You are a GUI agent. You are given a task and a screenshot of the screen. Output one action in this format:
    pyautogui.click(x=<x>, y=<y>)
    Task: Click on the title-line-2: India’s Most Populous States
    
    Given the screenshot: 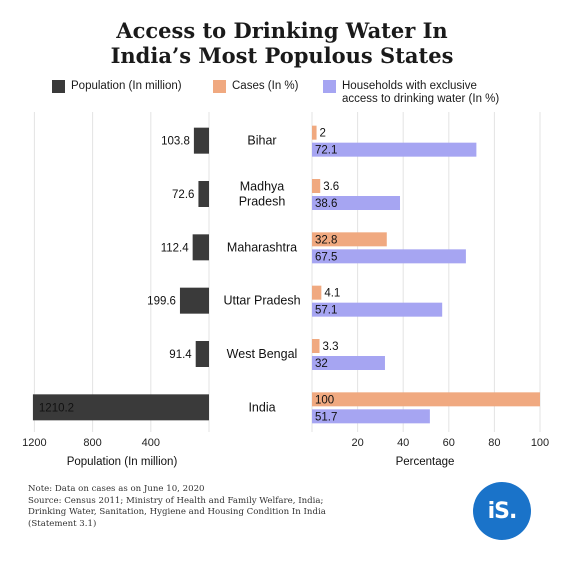 What is the action you would take?
    pyautogui.click(x=282, y=55)
    